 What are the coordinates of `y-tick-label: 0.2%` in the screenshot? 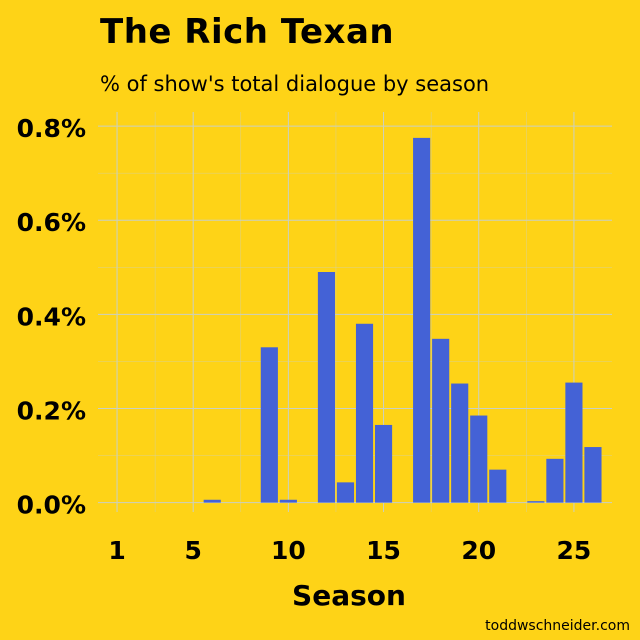 It's located at (51, 410).